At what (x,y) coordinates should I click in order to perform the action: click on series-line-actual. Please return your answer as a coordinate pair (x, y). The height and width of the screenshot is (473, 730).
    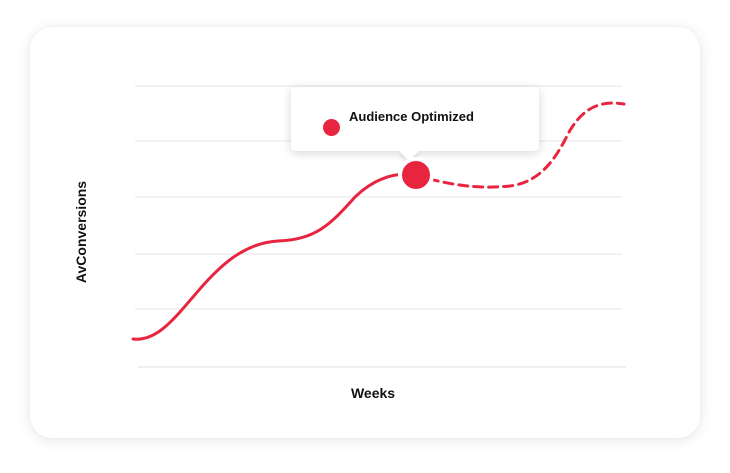
    Looking at the image, I should click on (274, 256).